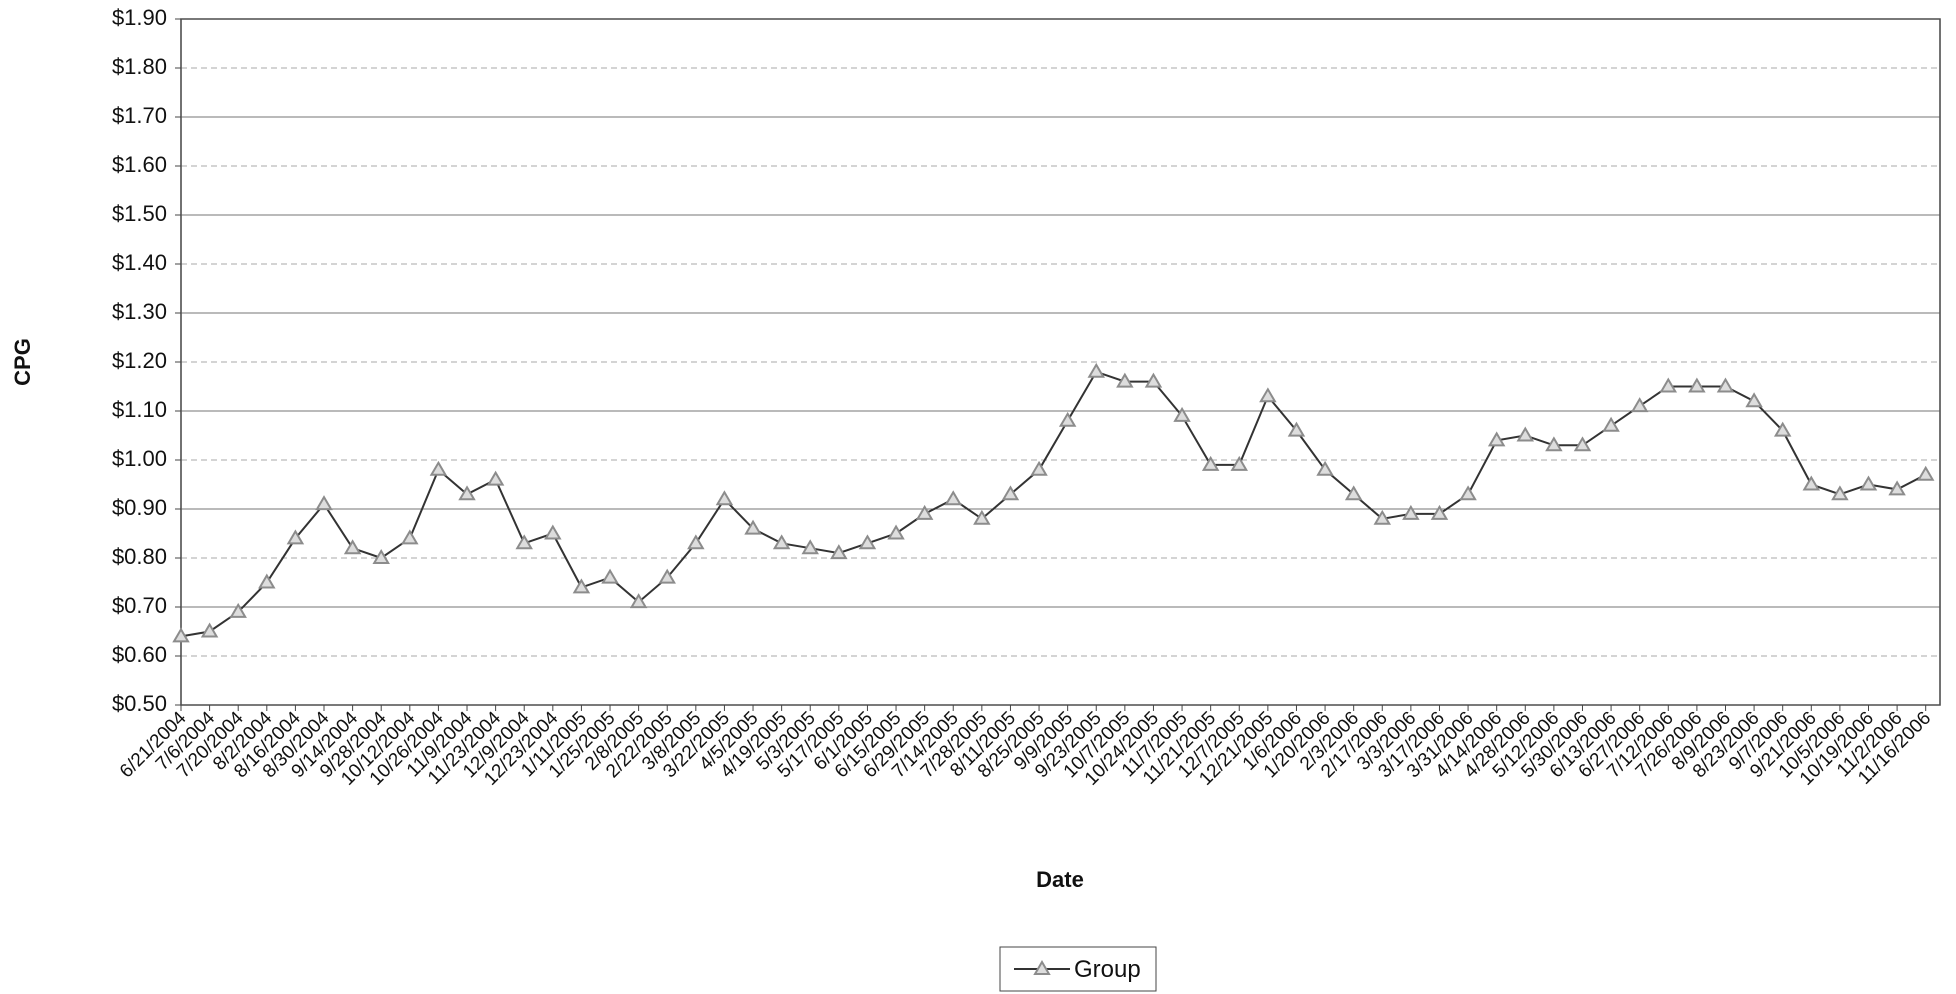 This screenshot has height=994, width=1956. Describe the element at coordinates (1042, 967) in the screenshot. I see `legend-marker` at that location.